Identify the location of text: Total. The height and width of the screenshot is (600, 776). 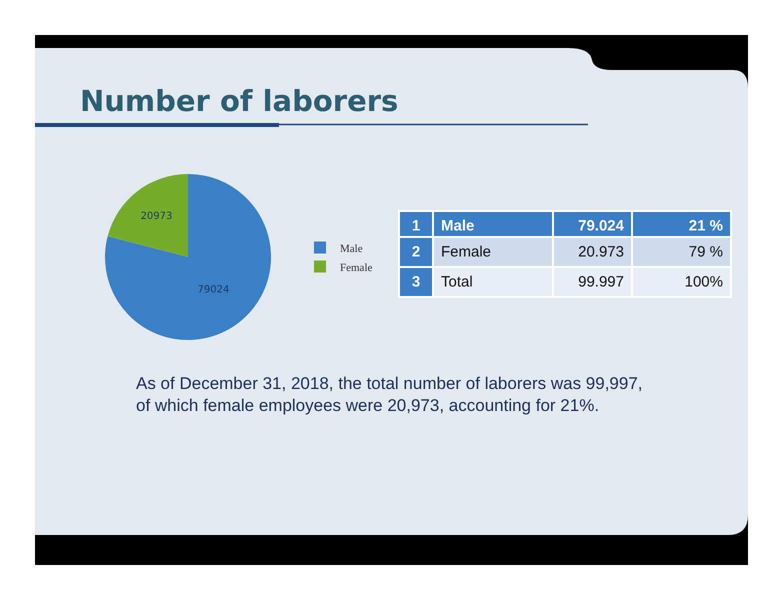
(457, 281).